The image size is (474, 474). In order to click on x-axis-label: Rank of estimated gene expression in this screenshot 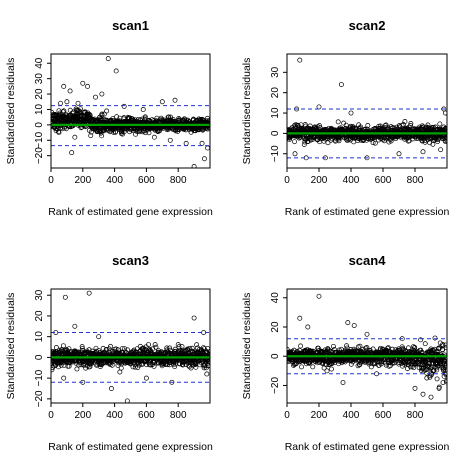, I will do `click(367, 447)`.